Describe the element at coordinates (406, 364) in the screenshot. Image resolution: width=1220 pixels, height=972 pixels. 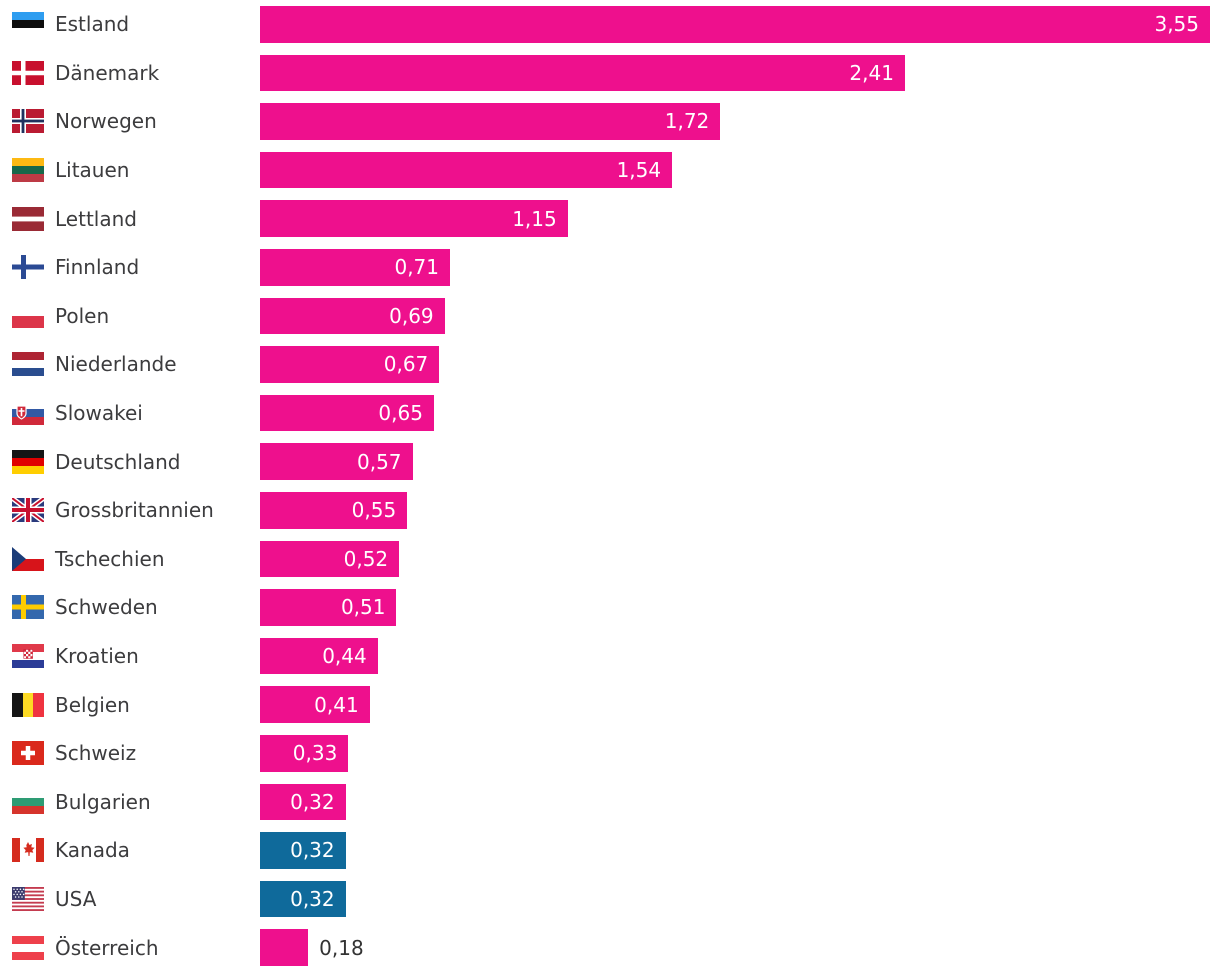
I see `bar-value-label: 0,67` at that location.